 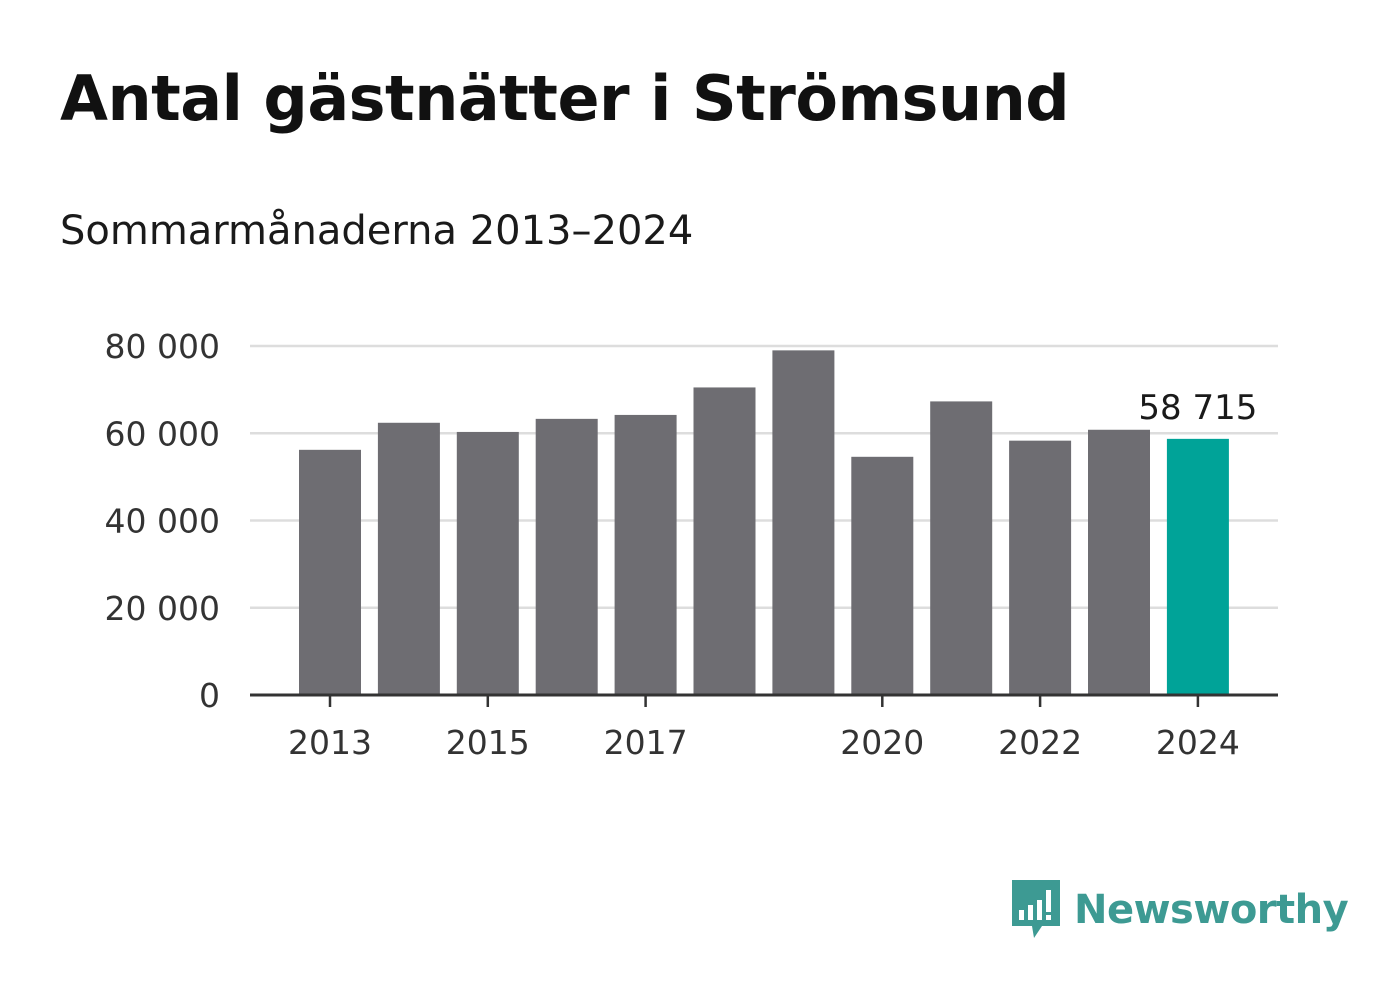 I want to click on y-tick-label: 40 000, so click(x=162, y=521).